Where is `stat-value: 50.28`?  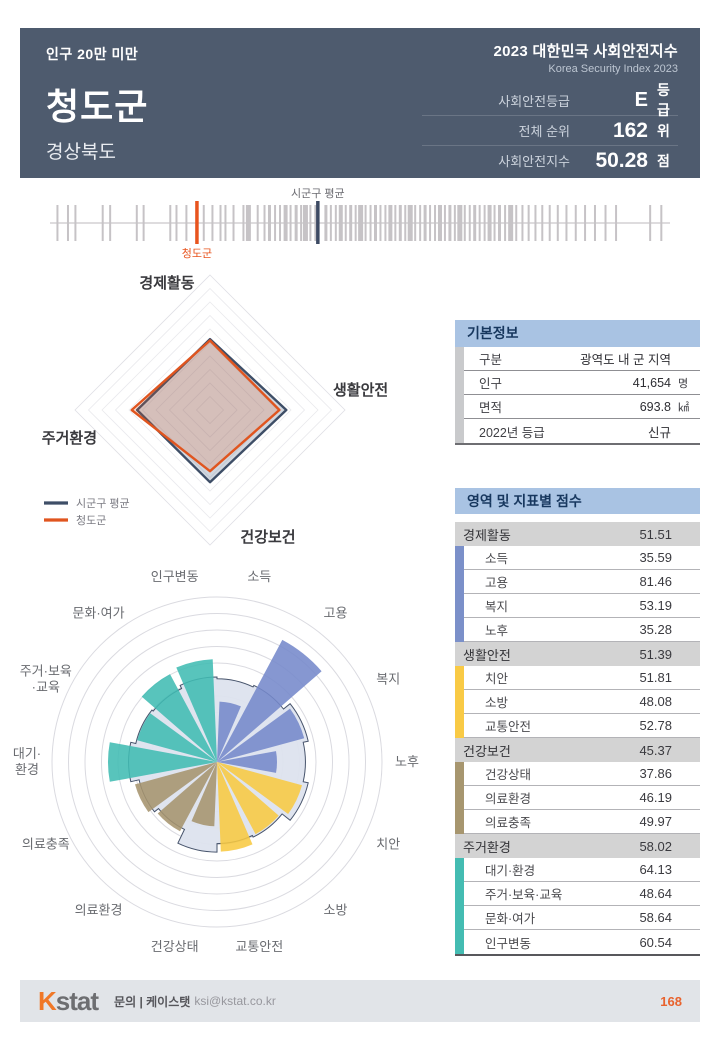 stat-value: 50.28 is located at coordinates (621, 160).